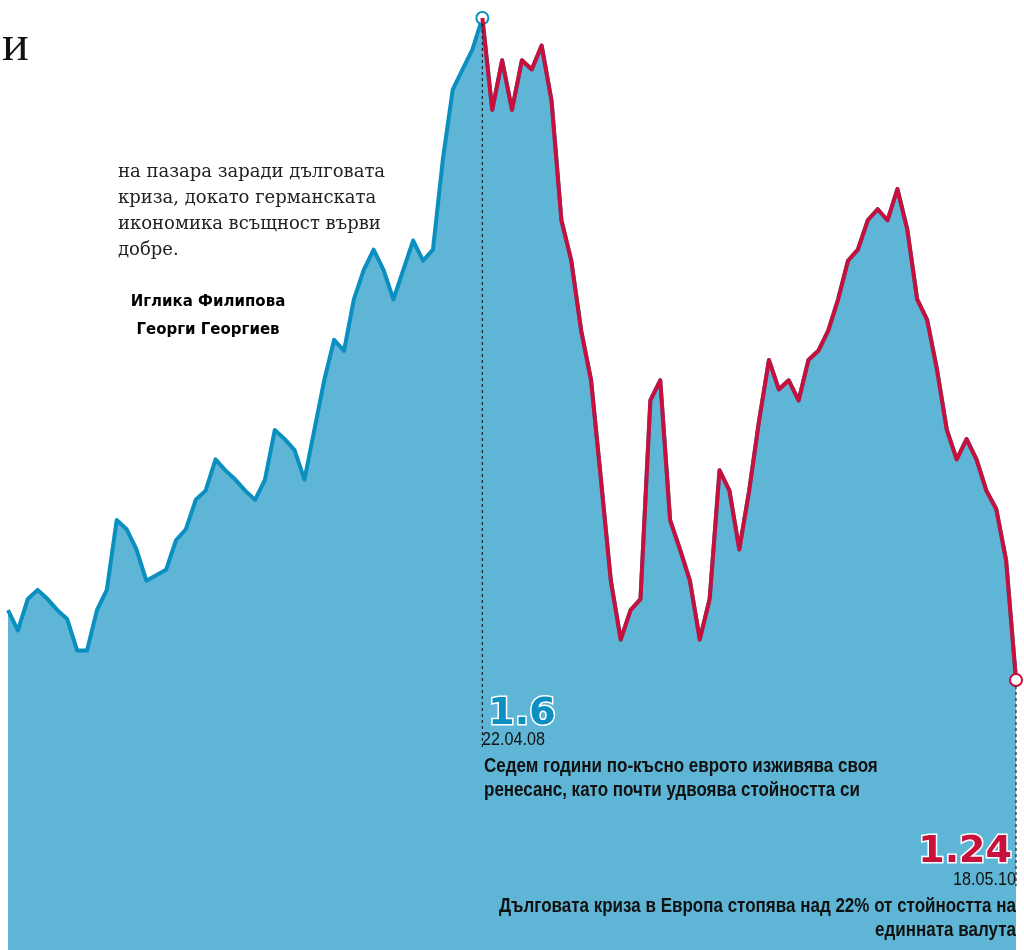  What do you see at coordinates (15, 43) in the screenshot?
I see `chart-title: и` at bounding box center [15, 43].